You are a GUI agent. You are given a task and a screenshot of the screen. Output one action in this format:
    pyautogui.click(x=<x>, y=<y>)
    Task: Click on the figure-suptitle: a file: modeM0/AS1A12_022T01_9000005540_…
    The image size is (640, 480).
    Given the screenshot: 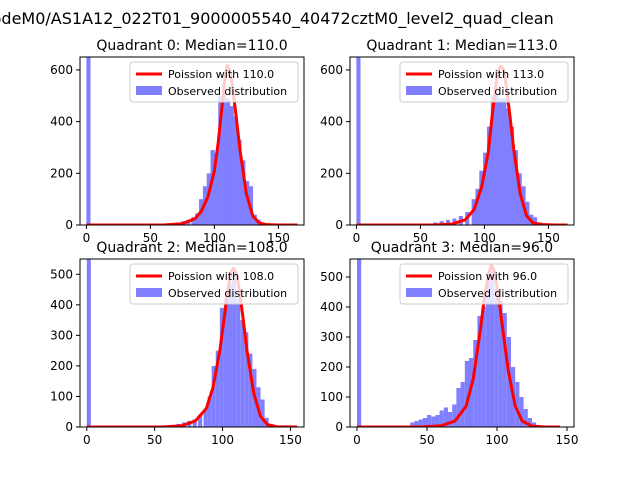 What is the action you would take?
    pyautogui.click(x=277, y=19)
    